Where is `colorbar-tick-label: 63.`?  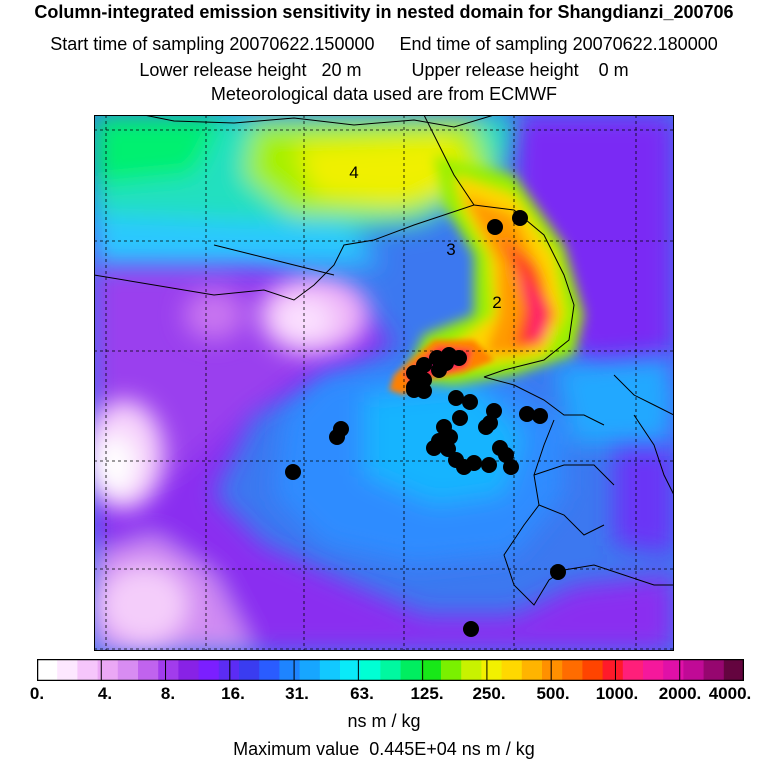 colorbar-tick-label: 63. is located at coordinates (362, 693).